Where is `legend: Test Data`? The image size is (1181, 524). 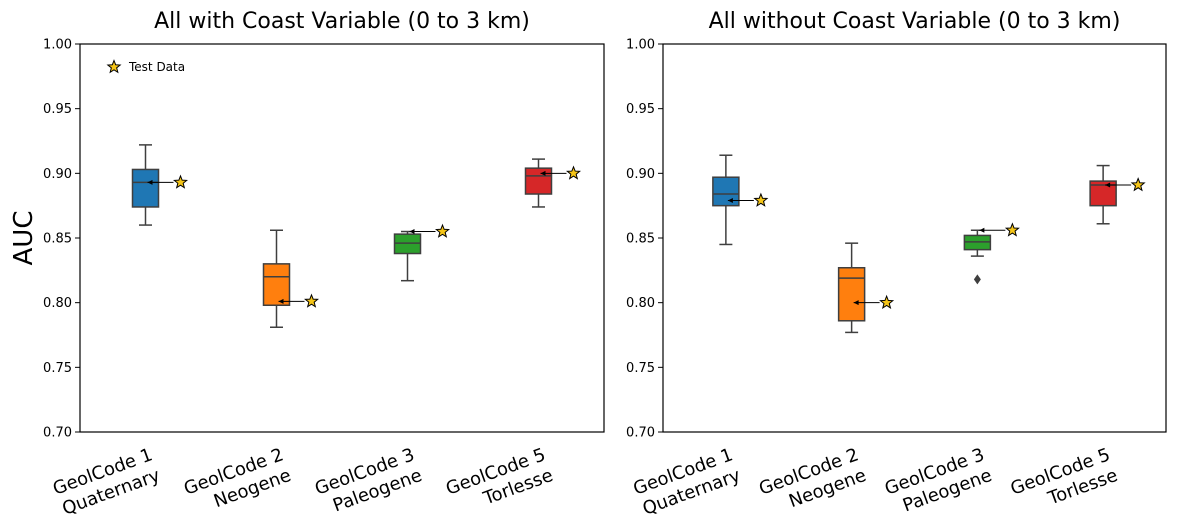 legend: Test Data is located at coordinates (145, 66).